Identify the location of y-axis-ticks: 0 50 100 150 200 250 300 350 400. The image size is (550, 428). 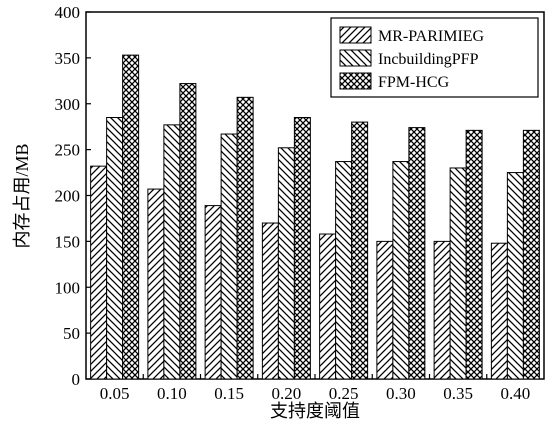
(73, 196).